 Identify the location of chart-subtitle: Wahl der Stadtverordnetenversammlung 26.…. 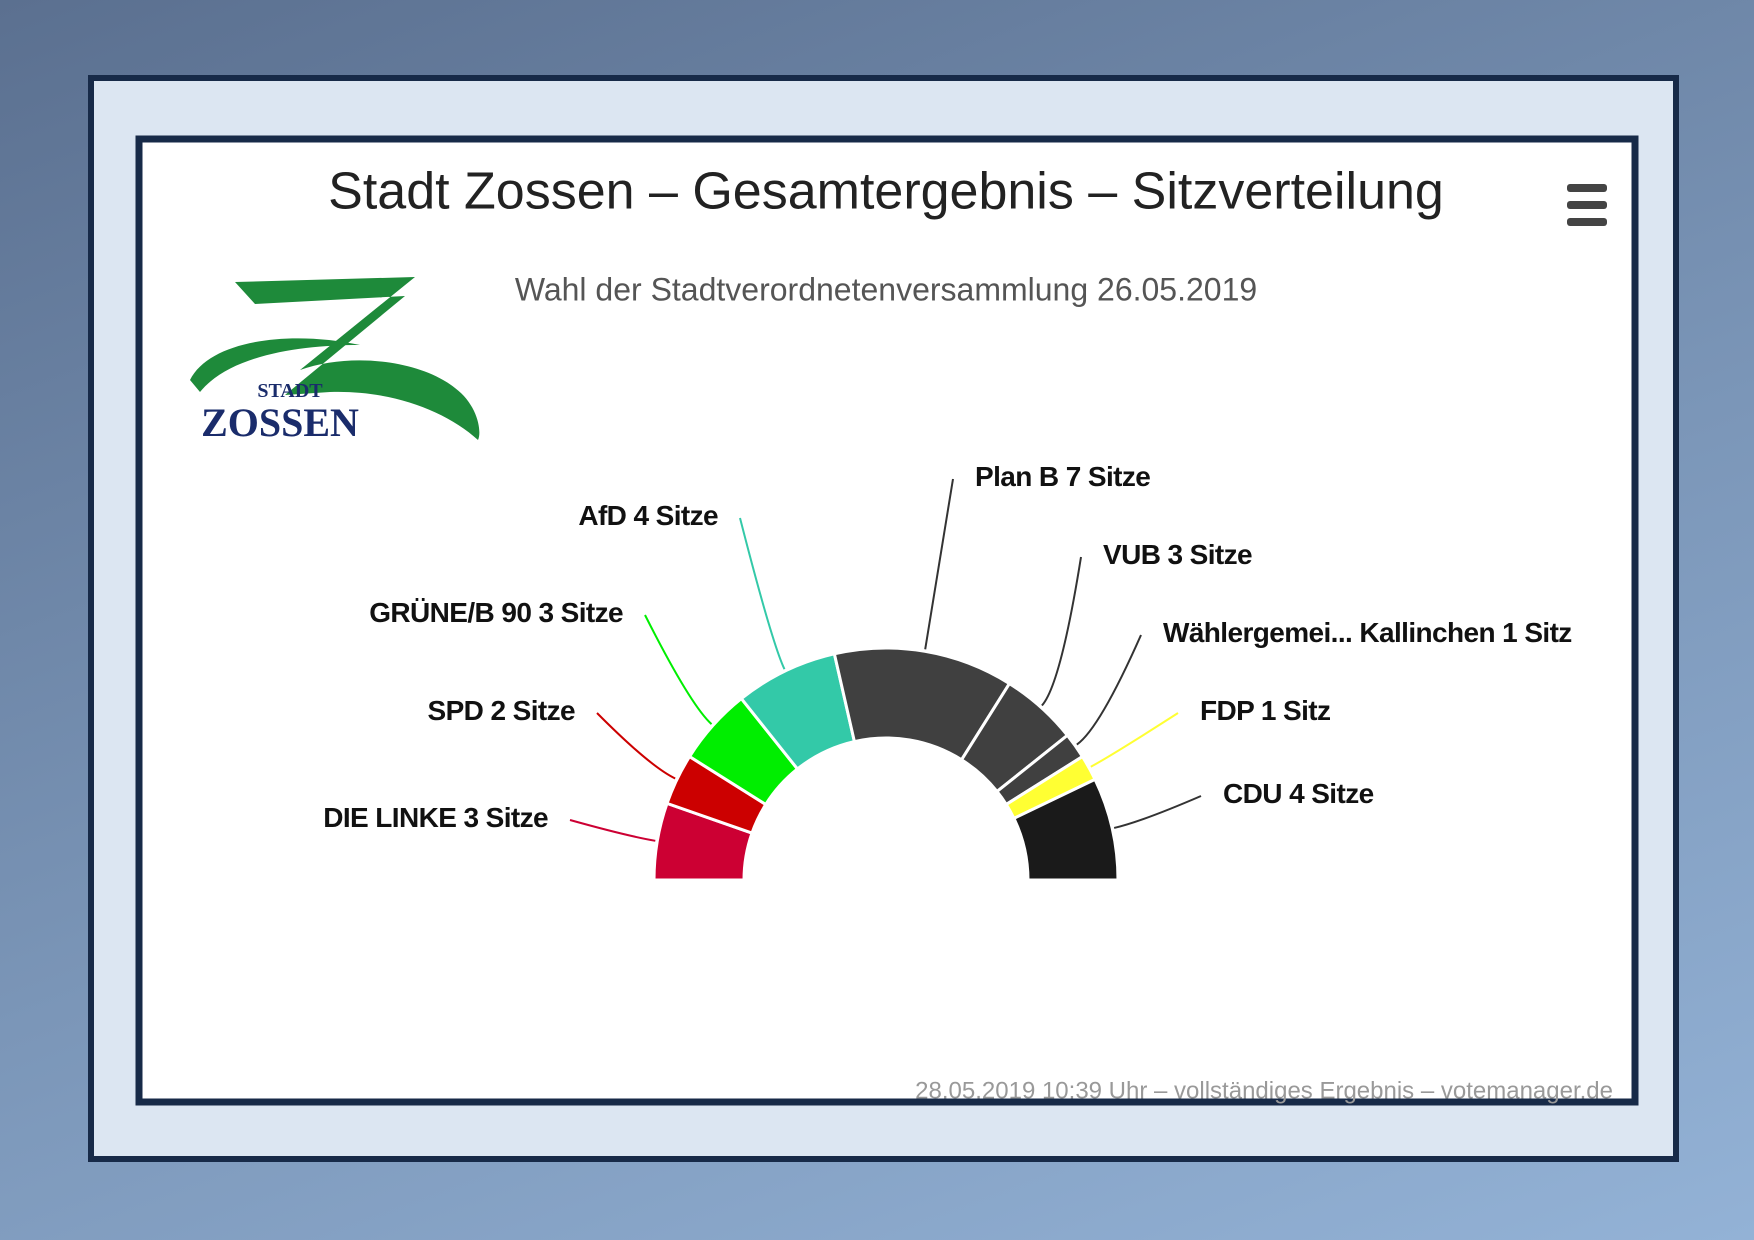
(886, 289).